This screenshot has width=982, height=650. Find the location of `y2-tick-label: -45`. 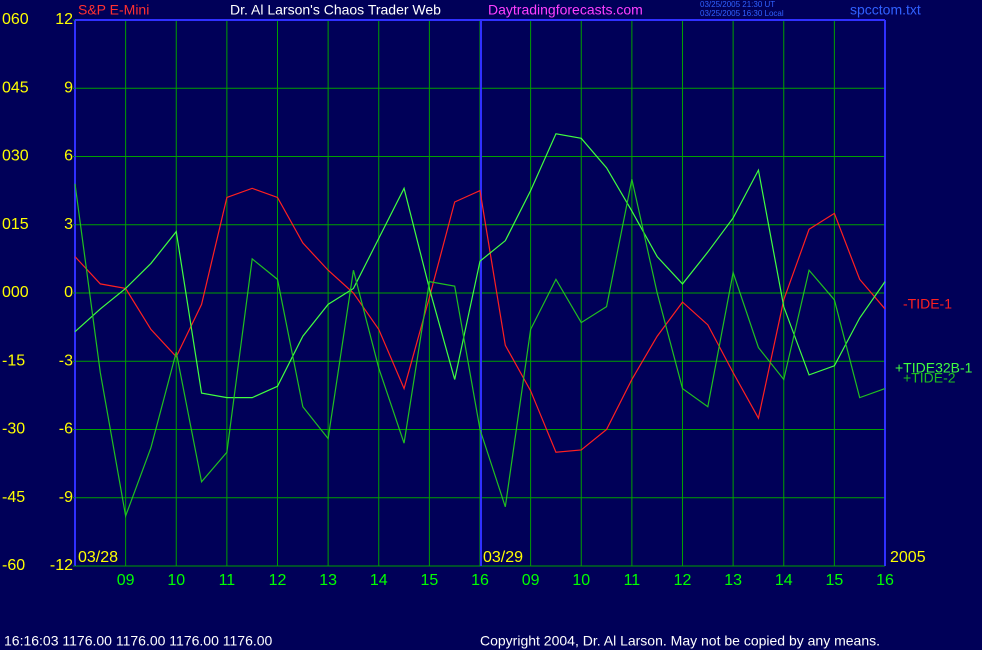

y2-tick-label: -45 is located at coordinates (13, 497).